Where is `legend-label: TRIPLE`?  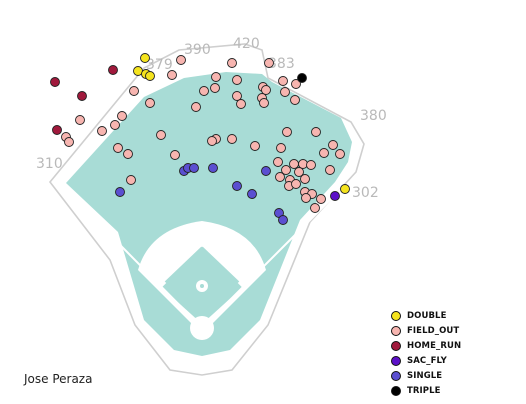
legend-label: TRIPLE is located at coordinates (424, 390).